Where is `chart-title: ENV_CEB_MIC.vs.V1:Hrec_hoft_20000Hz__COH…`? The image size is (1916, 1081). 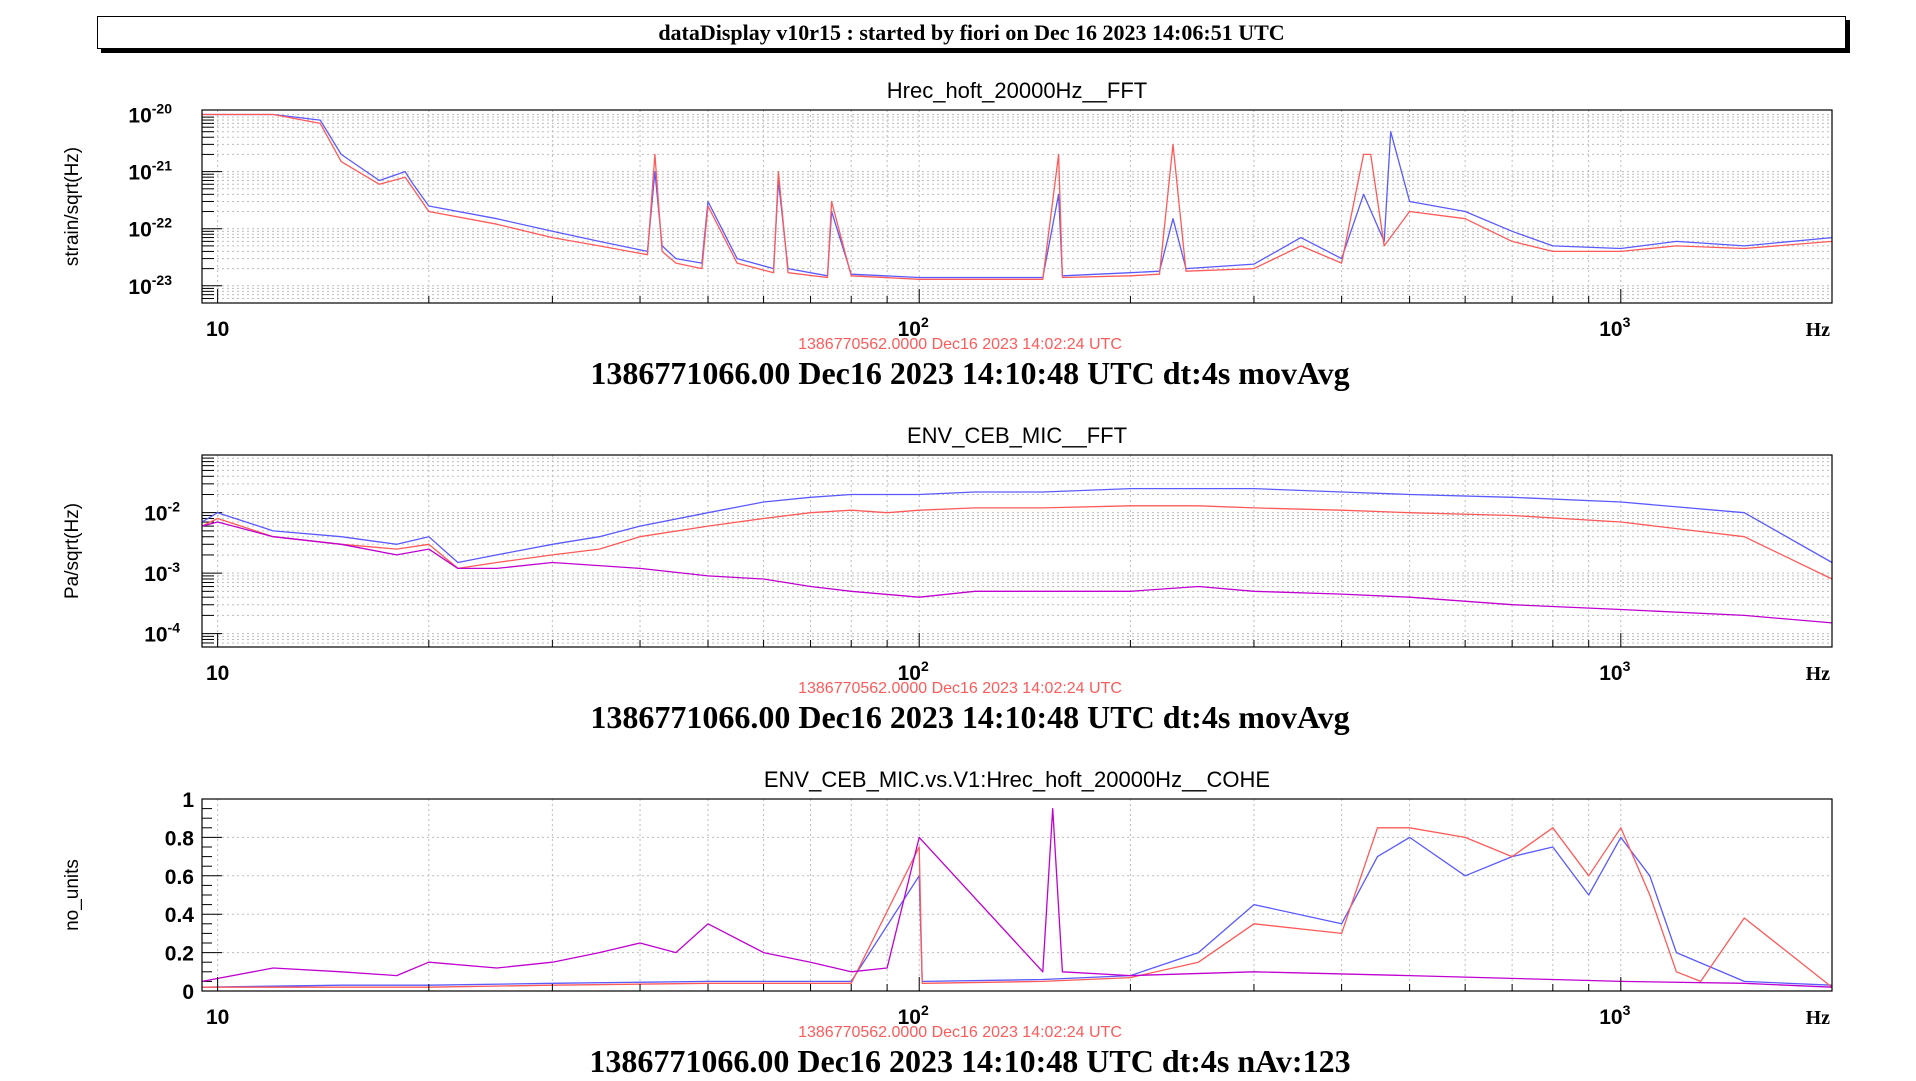
chart-title: ENV_CEB_MIC.vs.V1:Hrec_hoft_20000Hz__COH… is located at coordinates (1017, 779).